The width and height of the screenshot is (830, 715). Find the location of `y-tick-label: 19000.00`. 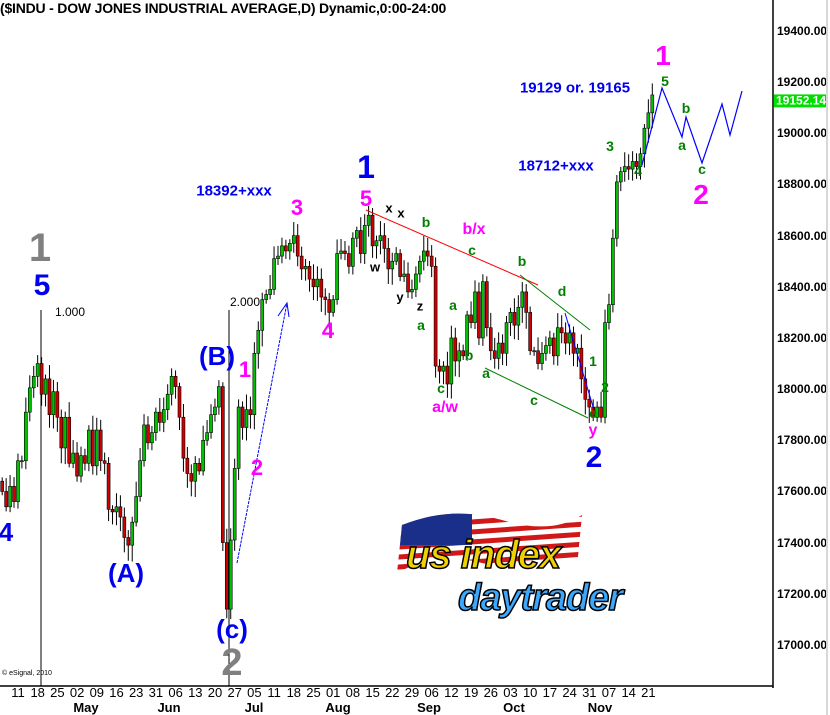

y-tick-label: 19000.00 is located at coordinates (802, 133).